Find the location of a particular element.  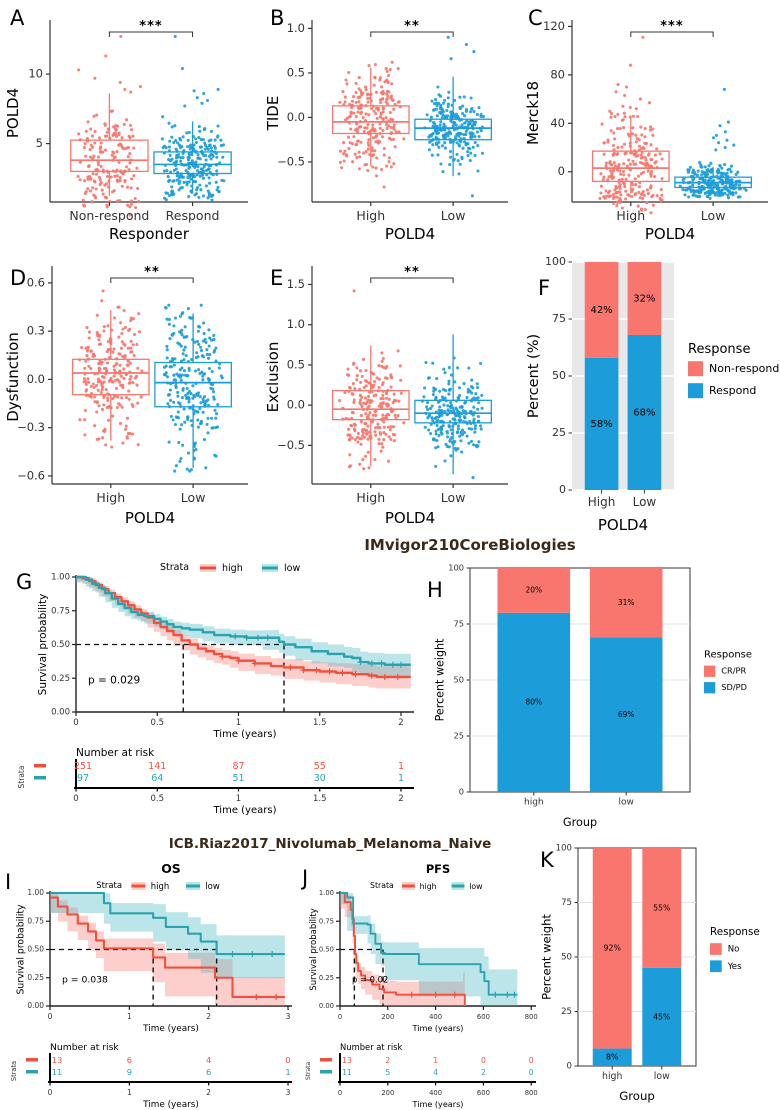

svg-text: −0.5 is located at coordinates (291, 161).